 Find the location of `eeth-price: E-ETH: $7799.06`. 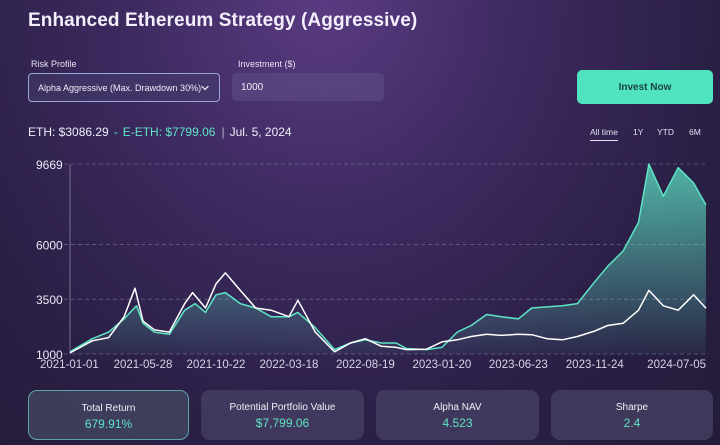

eeth-price: E-ETH: $7799.06 is located at coordinates (169, 132).